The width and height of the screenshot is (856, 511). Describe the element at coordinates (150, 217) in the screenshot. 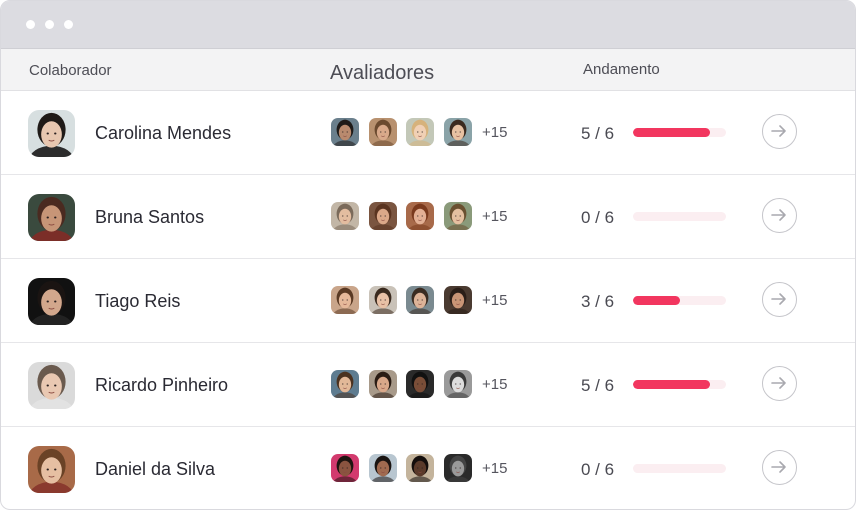

I see `employee-name: Bruna Santos` at that location.